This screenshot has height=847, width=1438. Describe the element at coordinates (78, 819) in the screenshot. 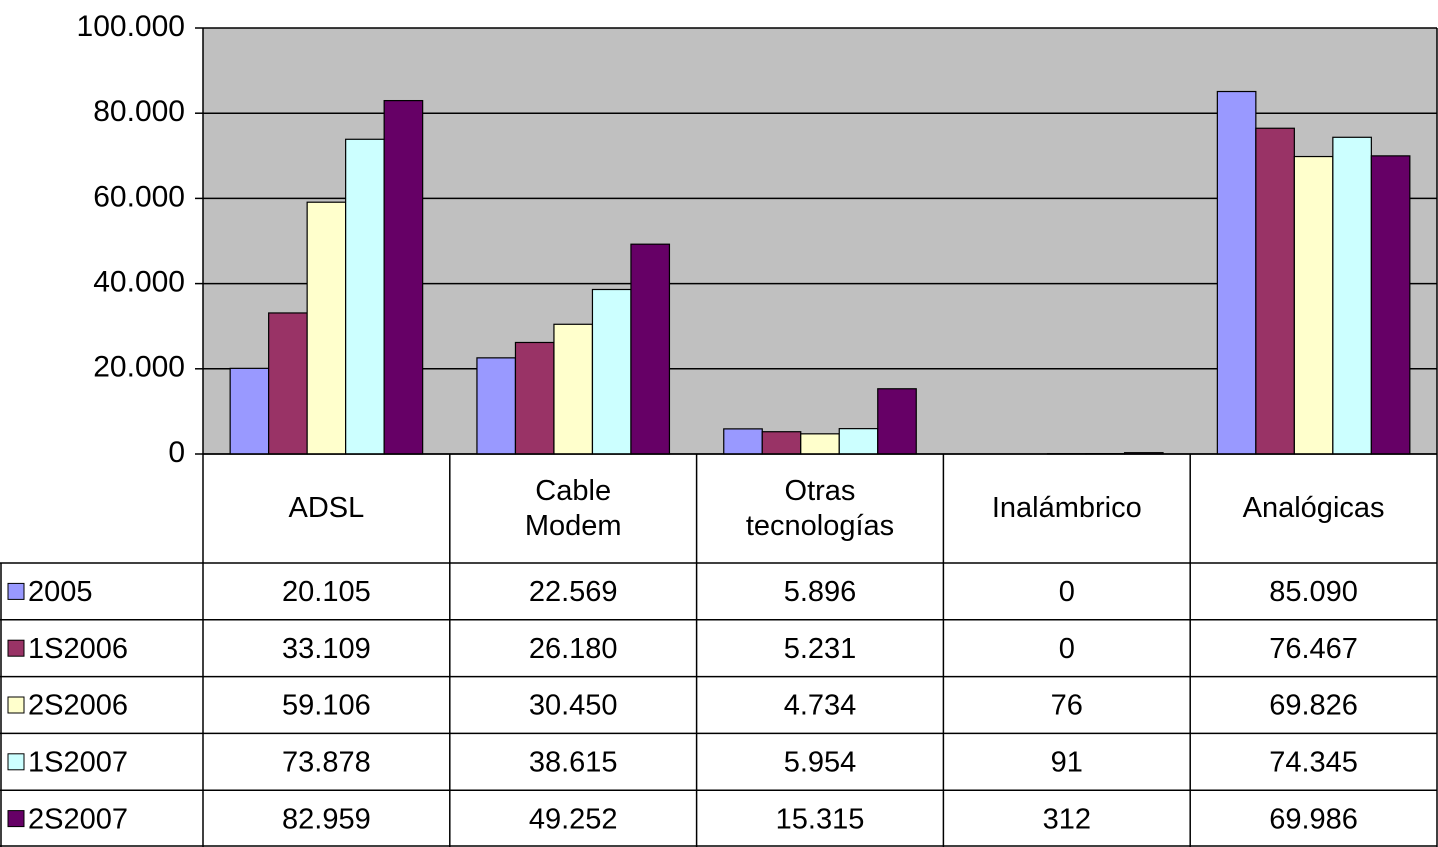

I see `legend-label: 2S2007` at that location.